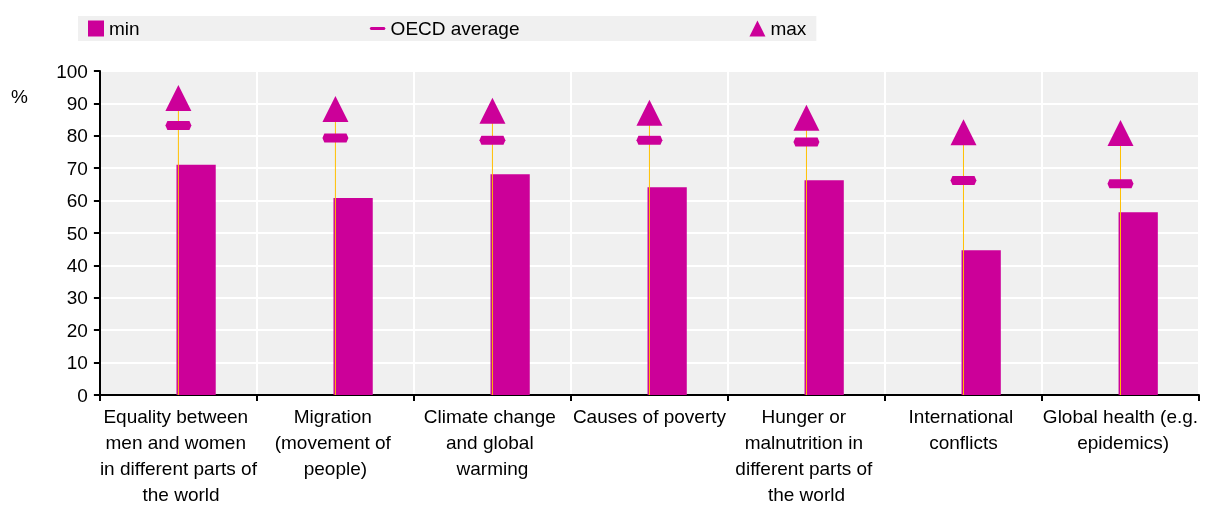 This screenshot has height=515, width=1215. I want to click on x-tick-label: Hunger or malnutrition in different parts of the world, so click(806, 455).